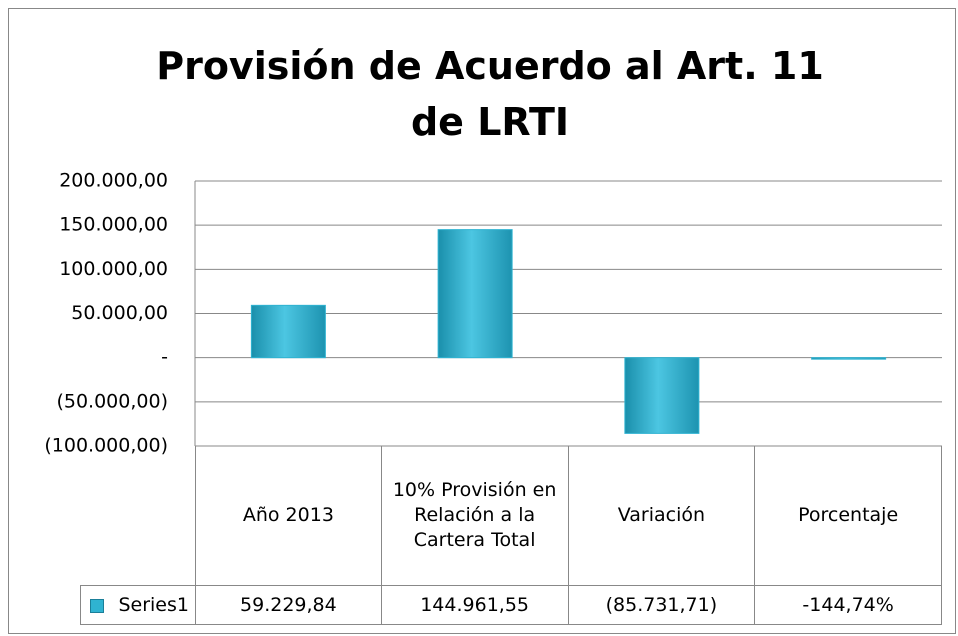 Image resolution: width=958 pixels, height=636 pixels. Describe the element at coordinates (662, 515) in the screenshot. I see `x-tick-label: Variación` at that location.